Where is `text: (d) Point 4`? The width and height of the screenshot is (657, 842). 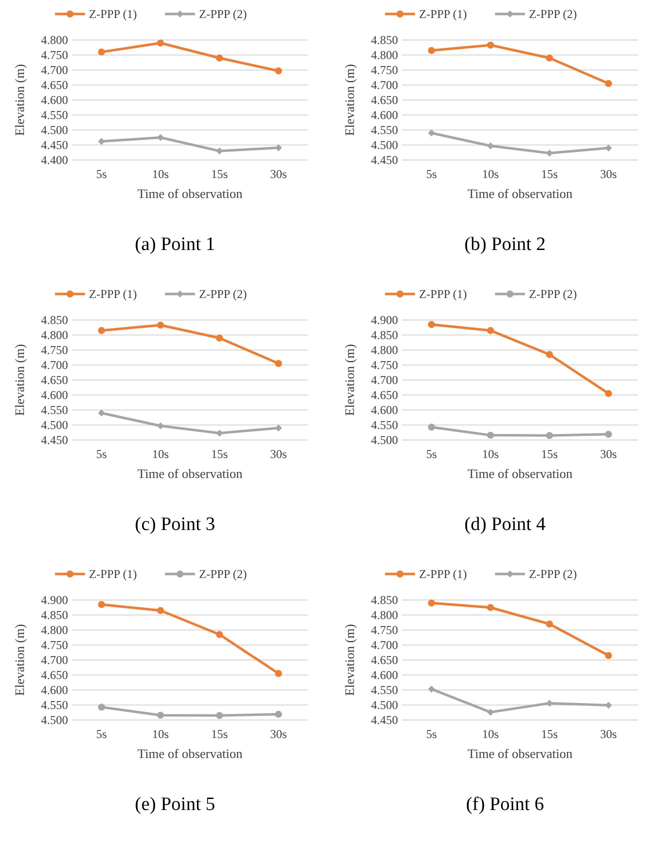 text: (d) Point 4 is located at coordinates (505, 524).